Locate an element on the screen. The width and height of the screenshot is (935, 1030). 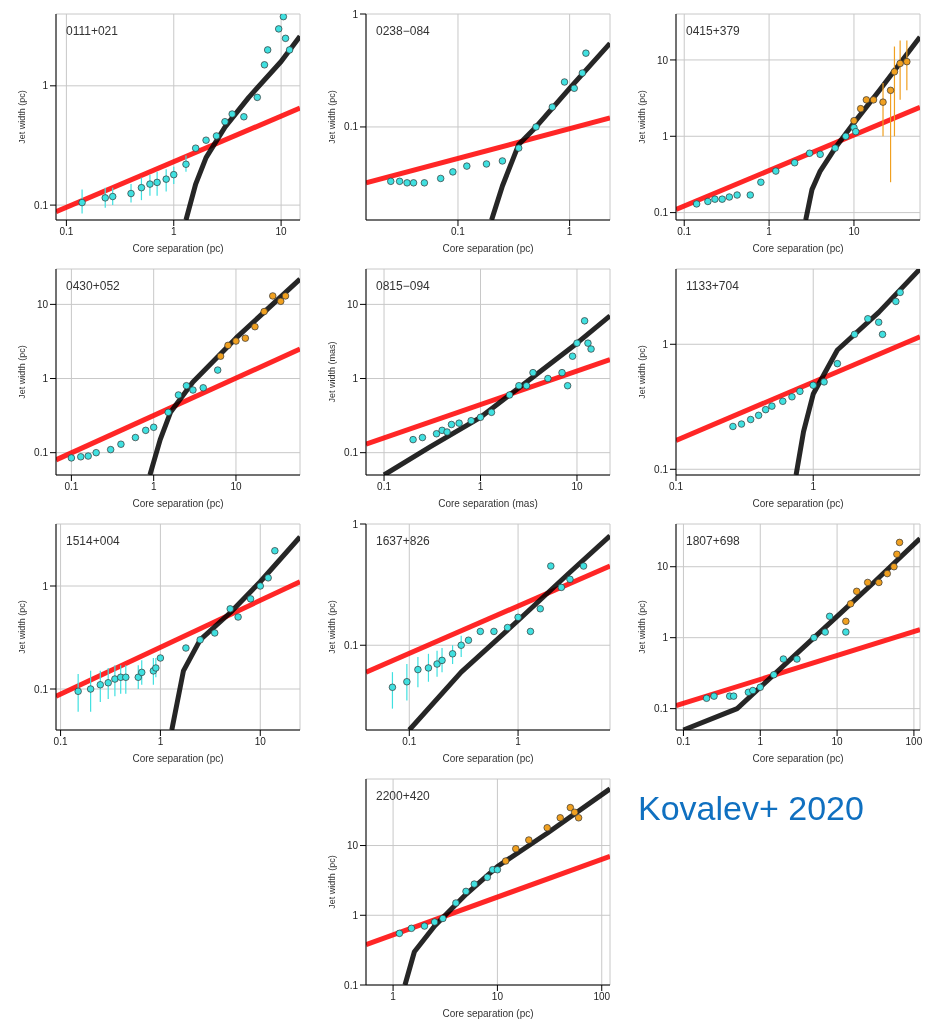
text: 1637+826 is located at coordinates (403, 541).